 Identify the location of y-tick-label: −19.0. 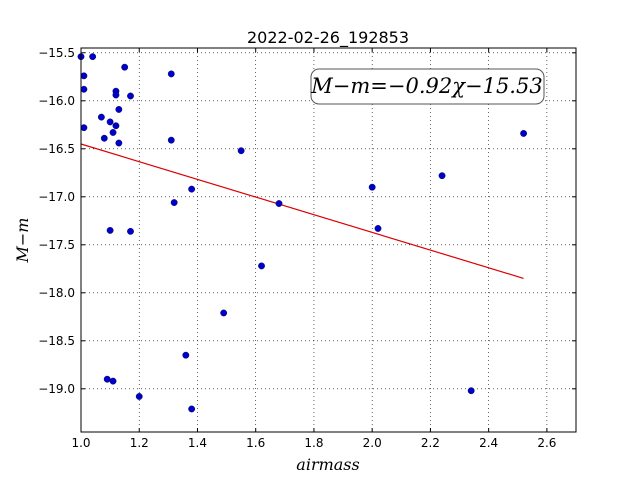
(56, 389).